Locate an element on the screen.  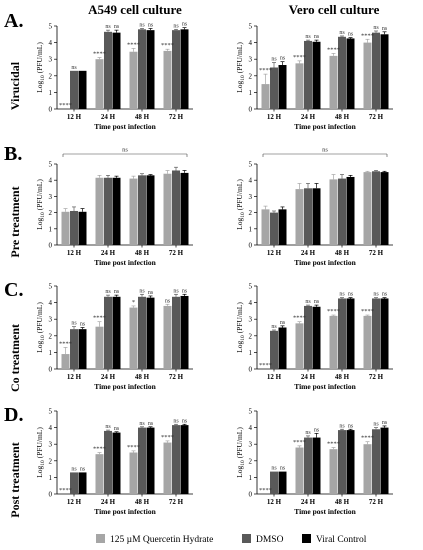
row-label-virucidal: Virucidal is located at coordinates (15, 85).